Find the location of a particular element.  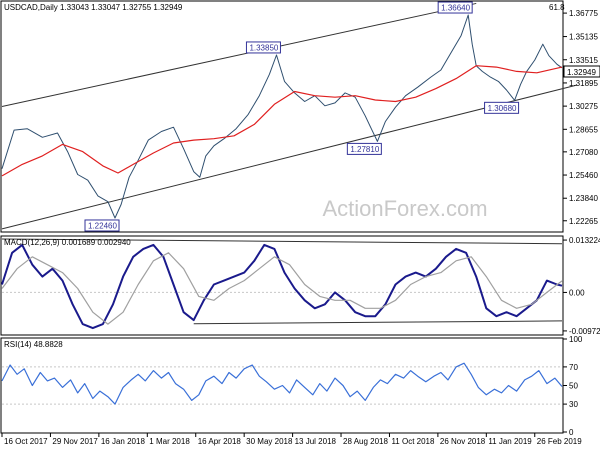

price-ytick-label: 1.28655 is located at coordinates (583, 129).